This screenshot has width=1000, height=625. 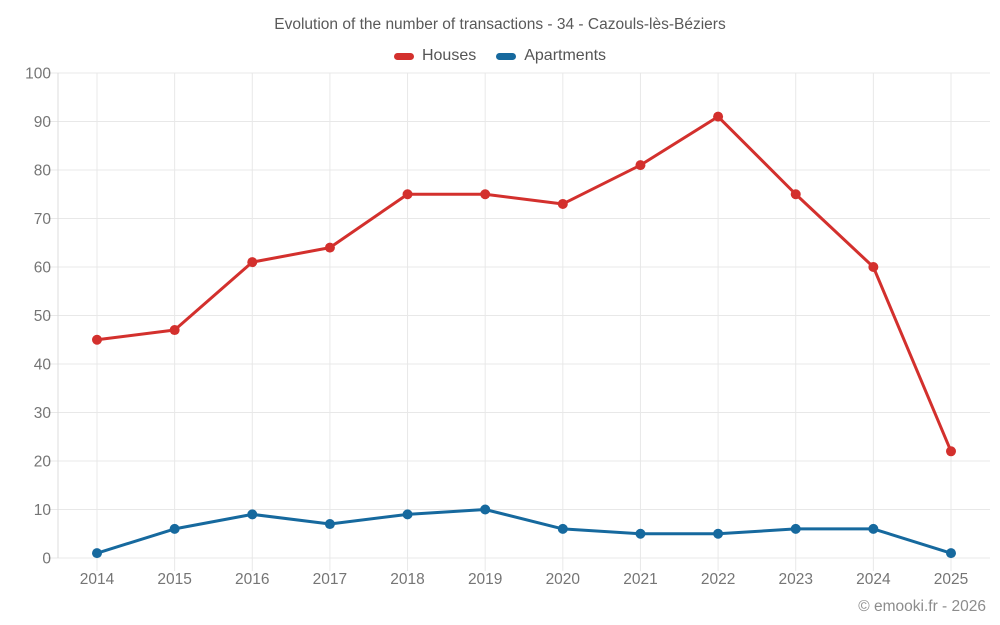 What do you see at coordinates (951, 451) in the screenshot?
I see `data-point-houses-2025` at bounding box center [951, 451].